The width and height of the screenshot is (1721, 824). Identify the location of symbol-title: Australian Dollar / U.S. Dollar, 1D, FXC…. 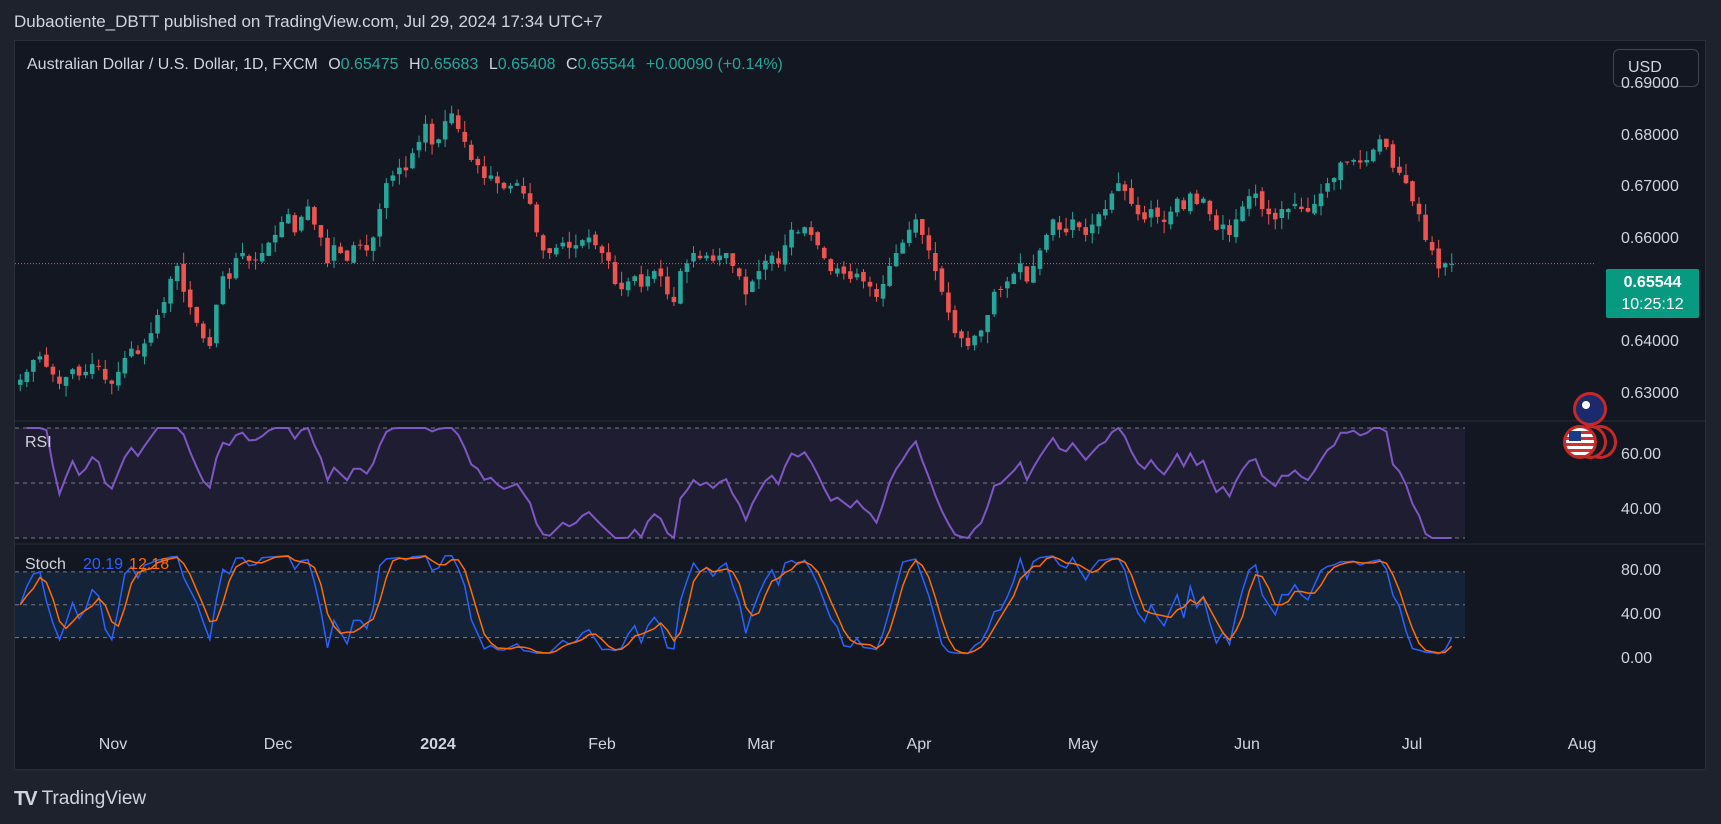
(172, 64).